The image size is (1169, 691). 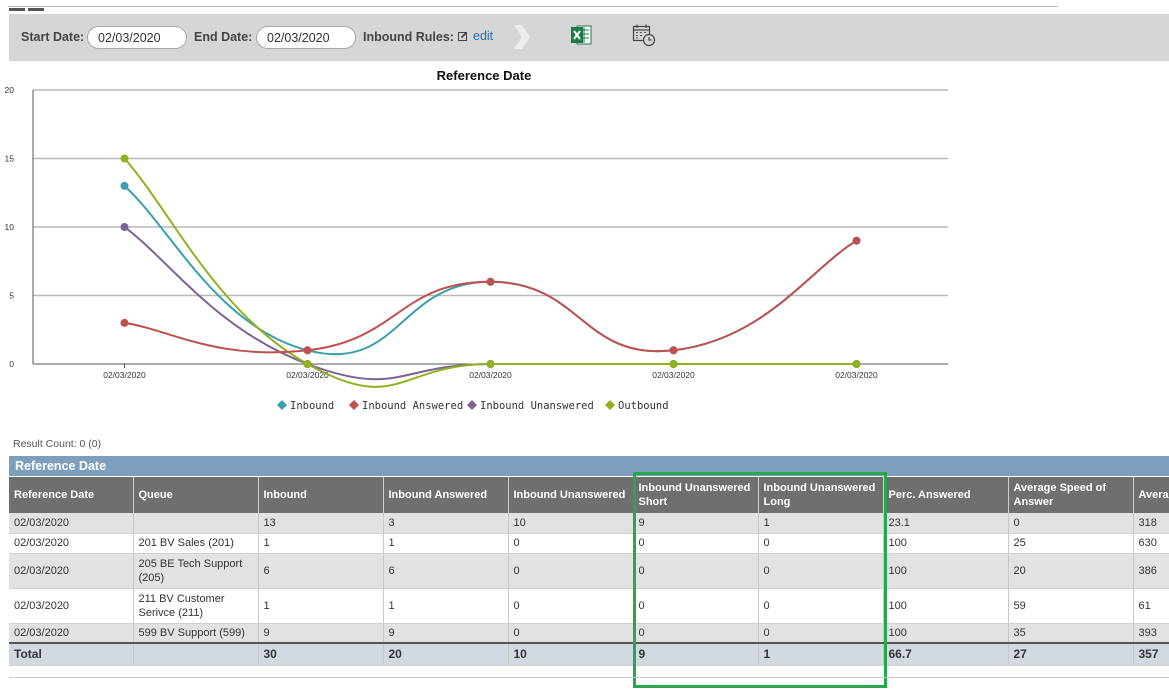 I want to click on table-cell: 3, so click(x=446, y=523).